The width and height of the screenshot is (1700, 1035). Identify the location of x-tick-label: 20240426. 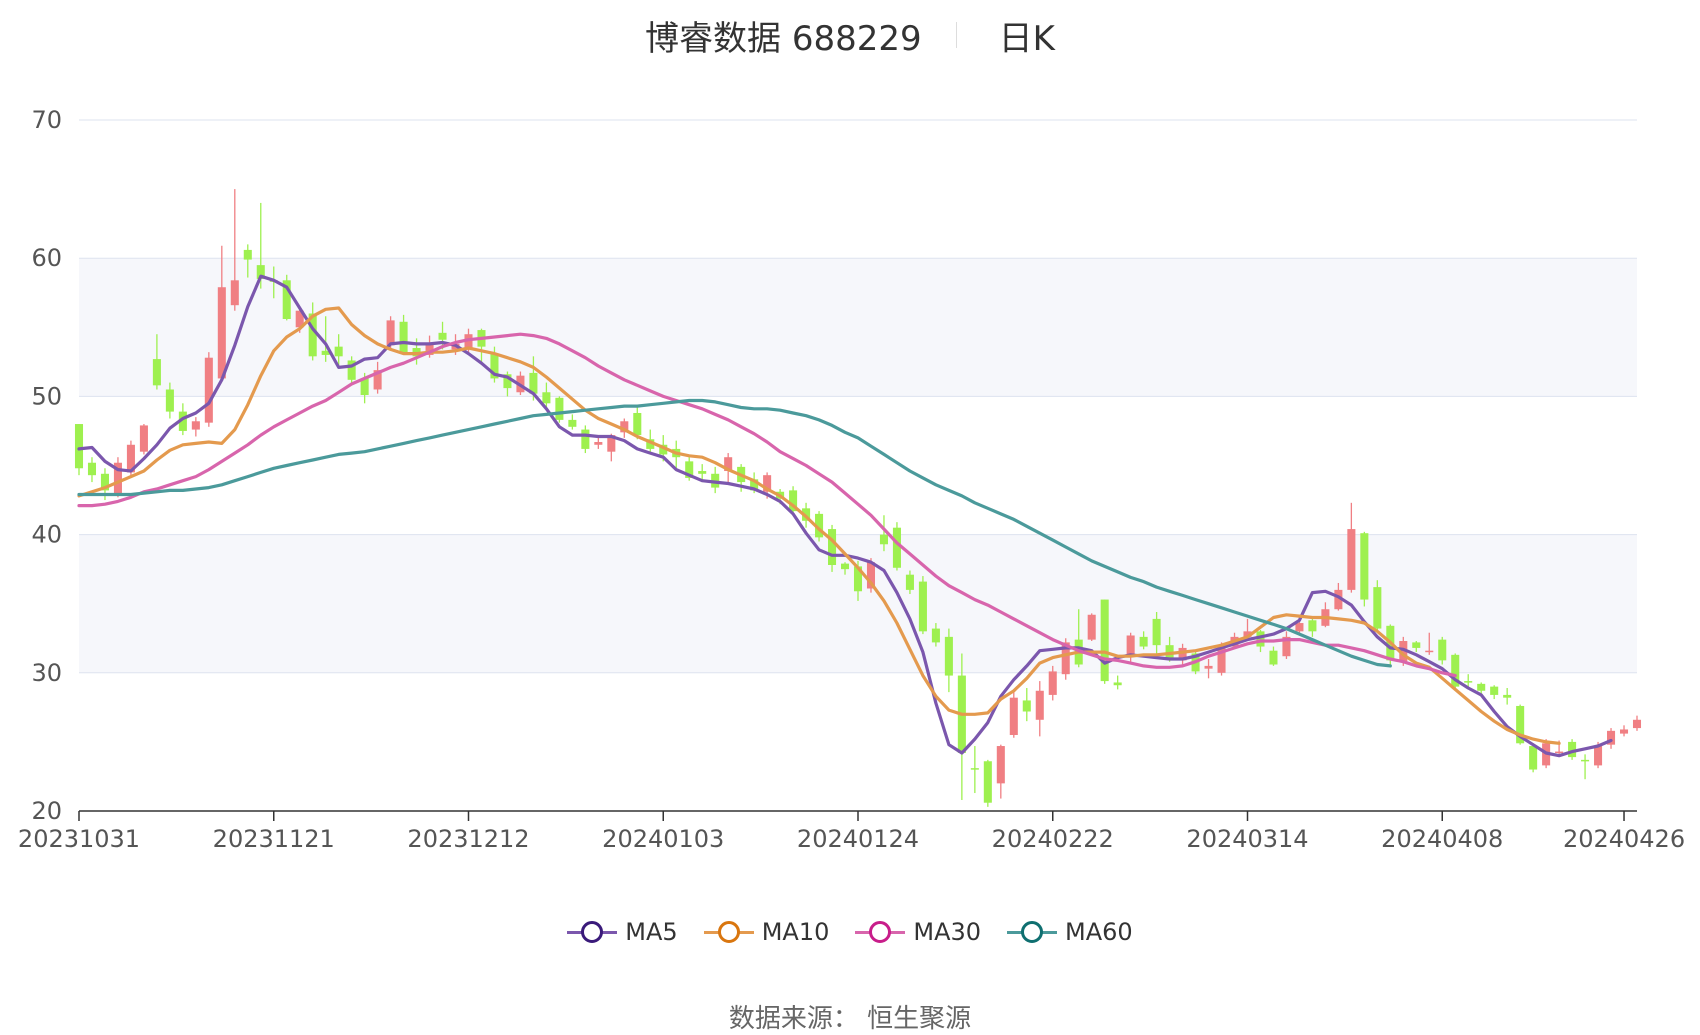
(1624, 839).